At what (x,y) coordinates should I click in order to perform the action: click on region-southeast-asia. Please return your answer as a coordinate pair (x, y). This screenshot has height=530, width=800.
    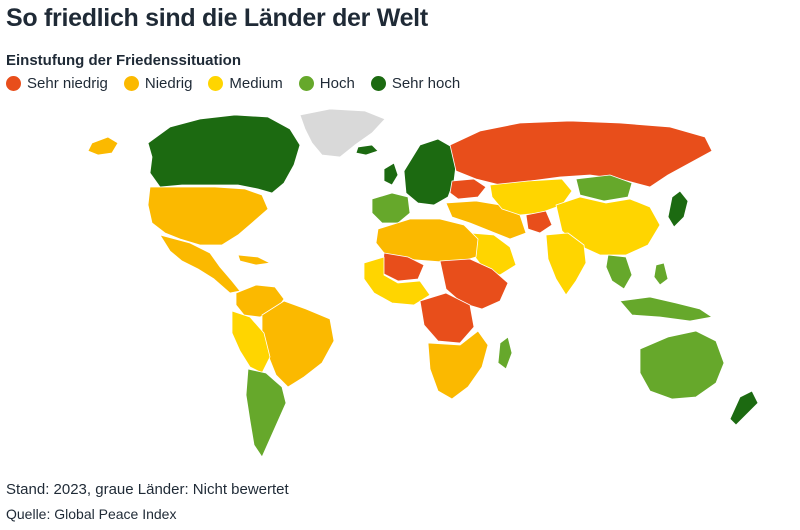
    Looking at the image, I should click on (619, 272).